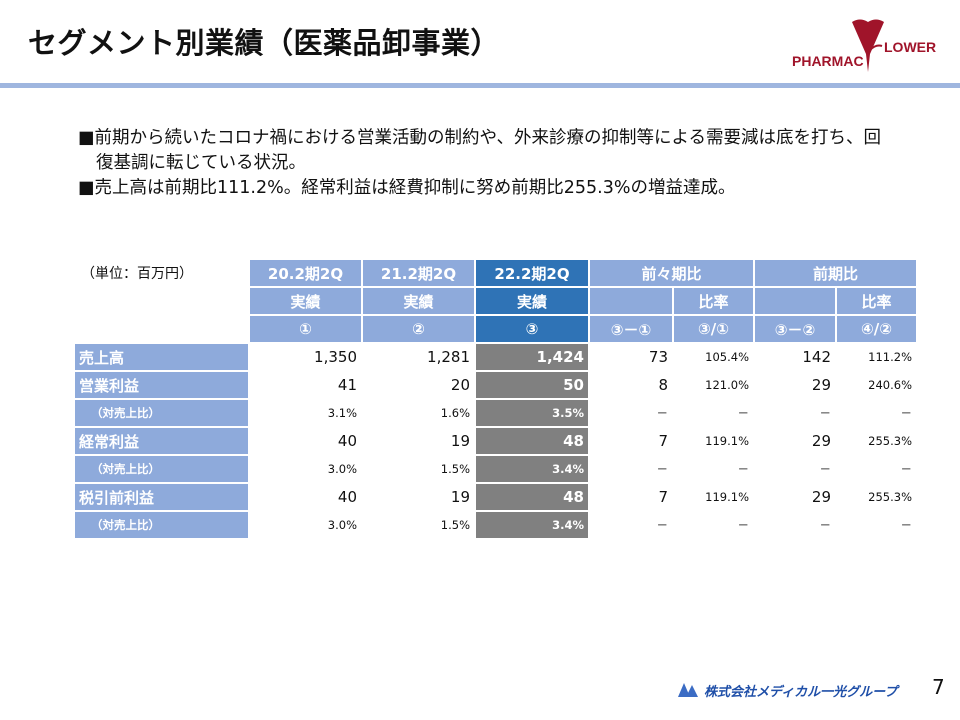 This screenshot has height=720, width=960. What do you see at coordinates (532, 413) in the screenshot?
I see `table-cell: 3.5%` at bounding box center [532, 413].